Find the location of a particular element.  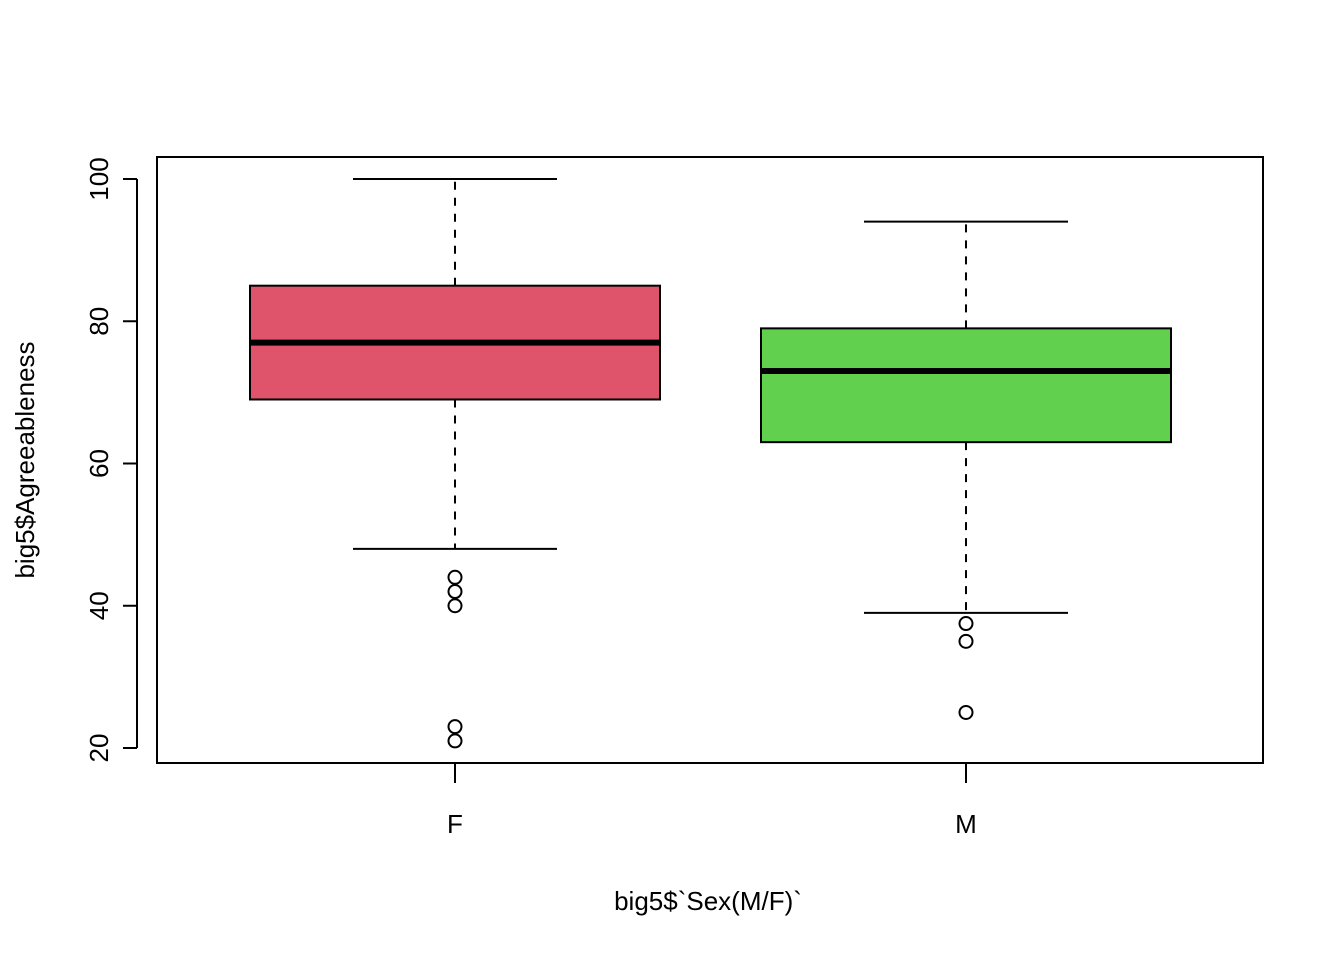

x-category-label: F is located at coordinates (455, 824).